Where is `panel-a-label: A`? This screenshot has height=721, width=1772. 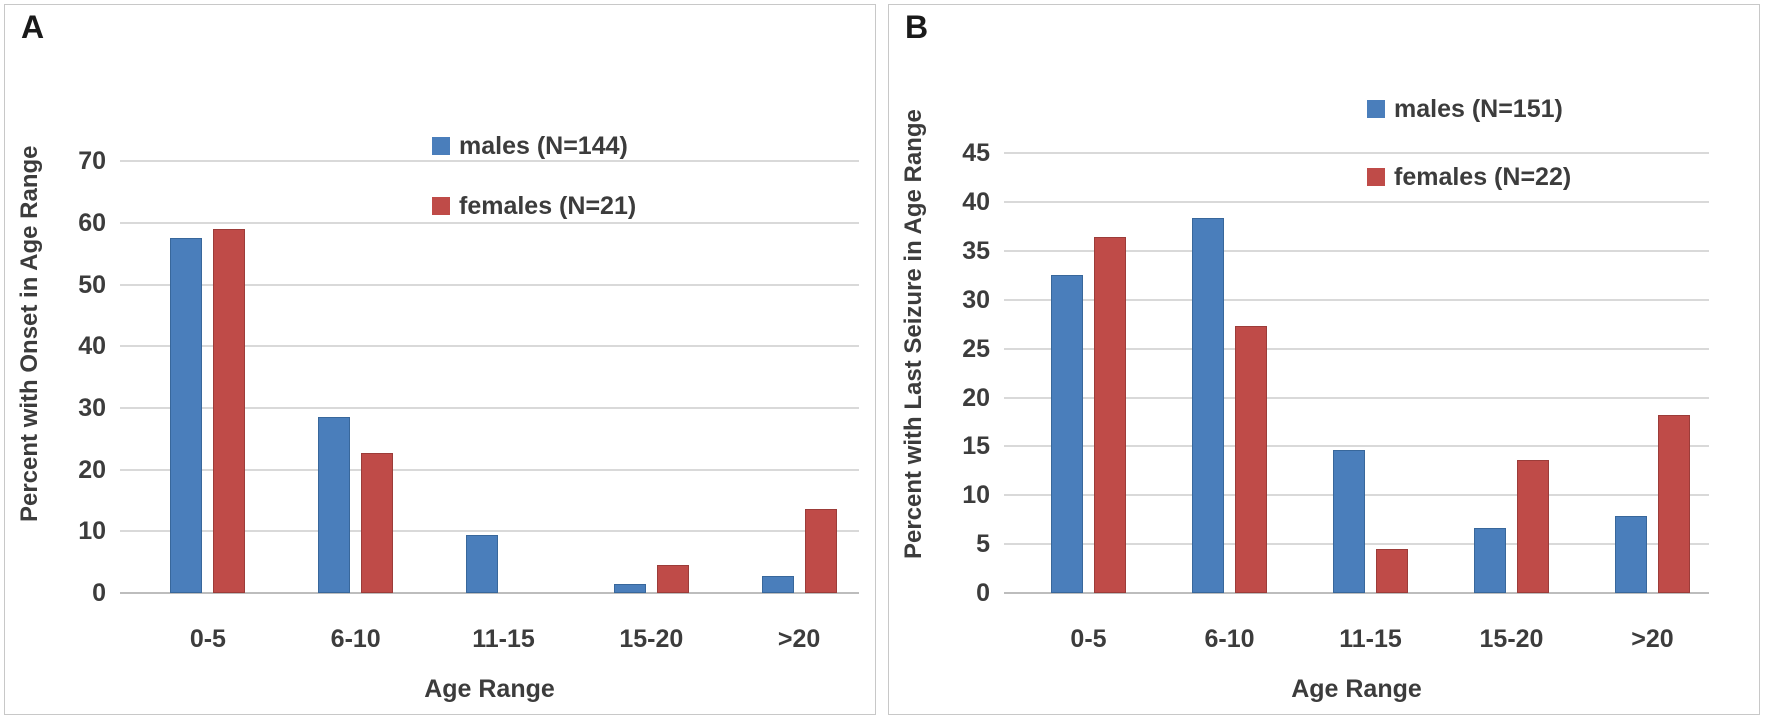
panel-a-label: A is located at coordinates (33, 27).